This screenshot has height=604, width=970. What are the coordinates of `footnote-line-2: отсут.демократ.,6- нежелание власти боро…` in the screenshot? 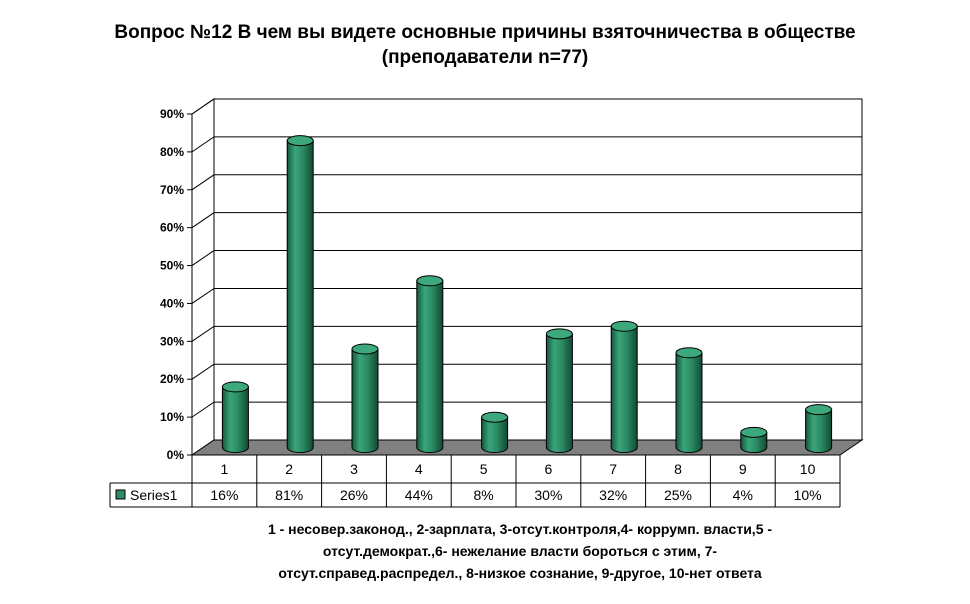 It's located at (520, 551).